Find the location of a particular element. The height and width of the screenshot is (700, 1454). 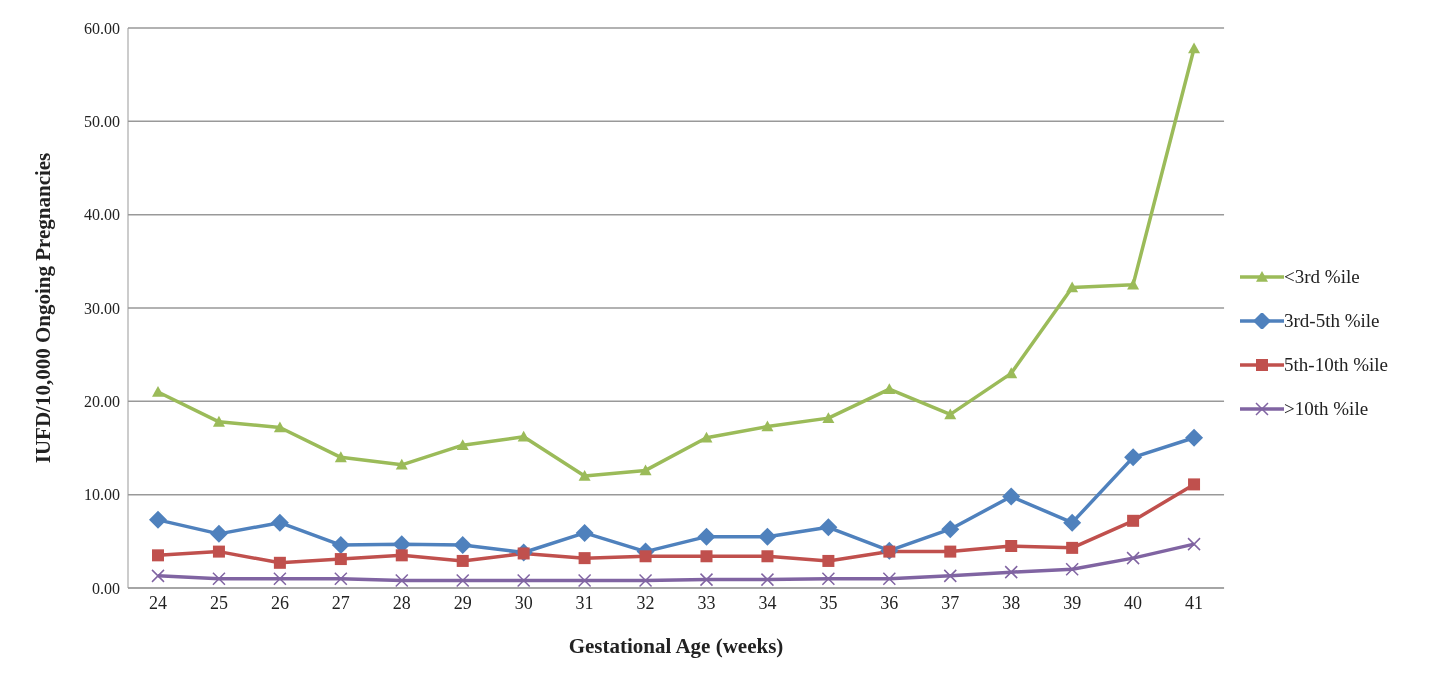

x-tick-label: 41 is located at coordinates (1194, 602).